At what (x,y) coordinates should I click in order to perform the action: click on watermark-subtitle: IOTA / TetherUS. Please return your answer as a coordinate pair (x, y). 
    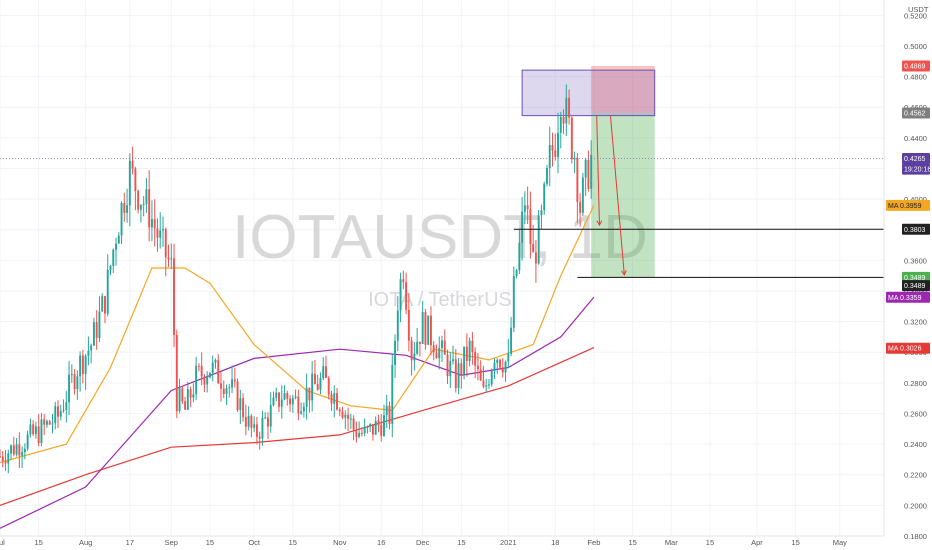
    Looking at the image, I should click on (440, 300).